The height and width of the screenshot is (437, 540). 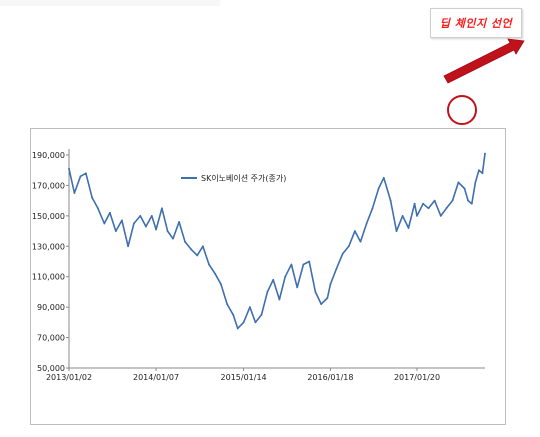 I want to click on x-tick-label: 2013/01/02, so click(x=69, y=377).